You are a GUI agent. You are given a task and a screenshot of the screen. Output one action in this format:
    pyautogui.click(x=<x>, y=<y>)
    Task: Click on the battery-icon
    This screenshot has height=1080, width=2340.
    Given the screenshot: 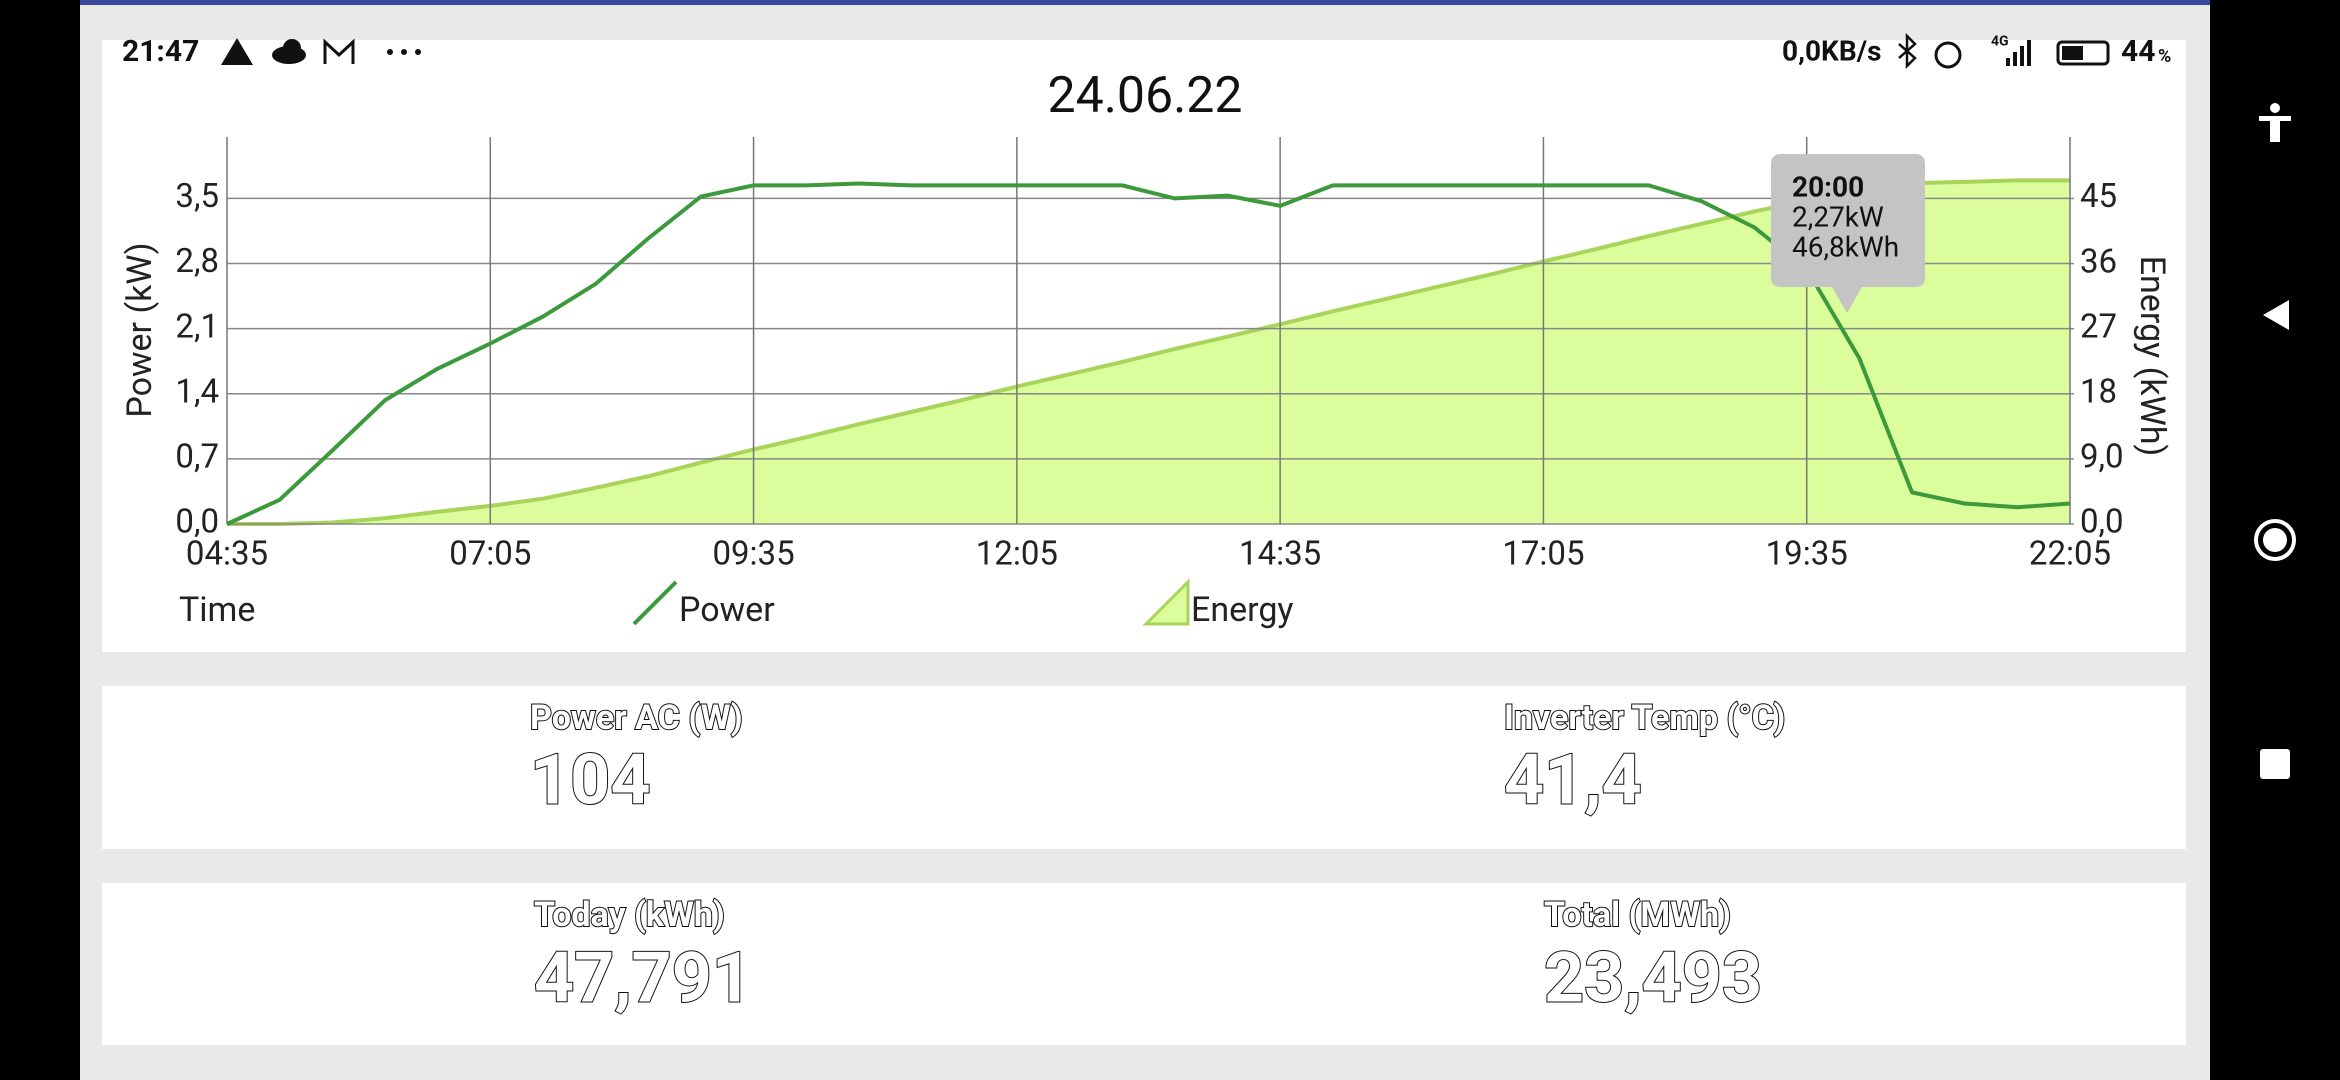 What is the action you would take?
    pyautogui.click(x=2083, y=53)
    